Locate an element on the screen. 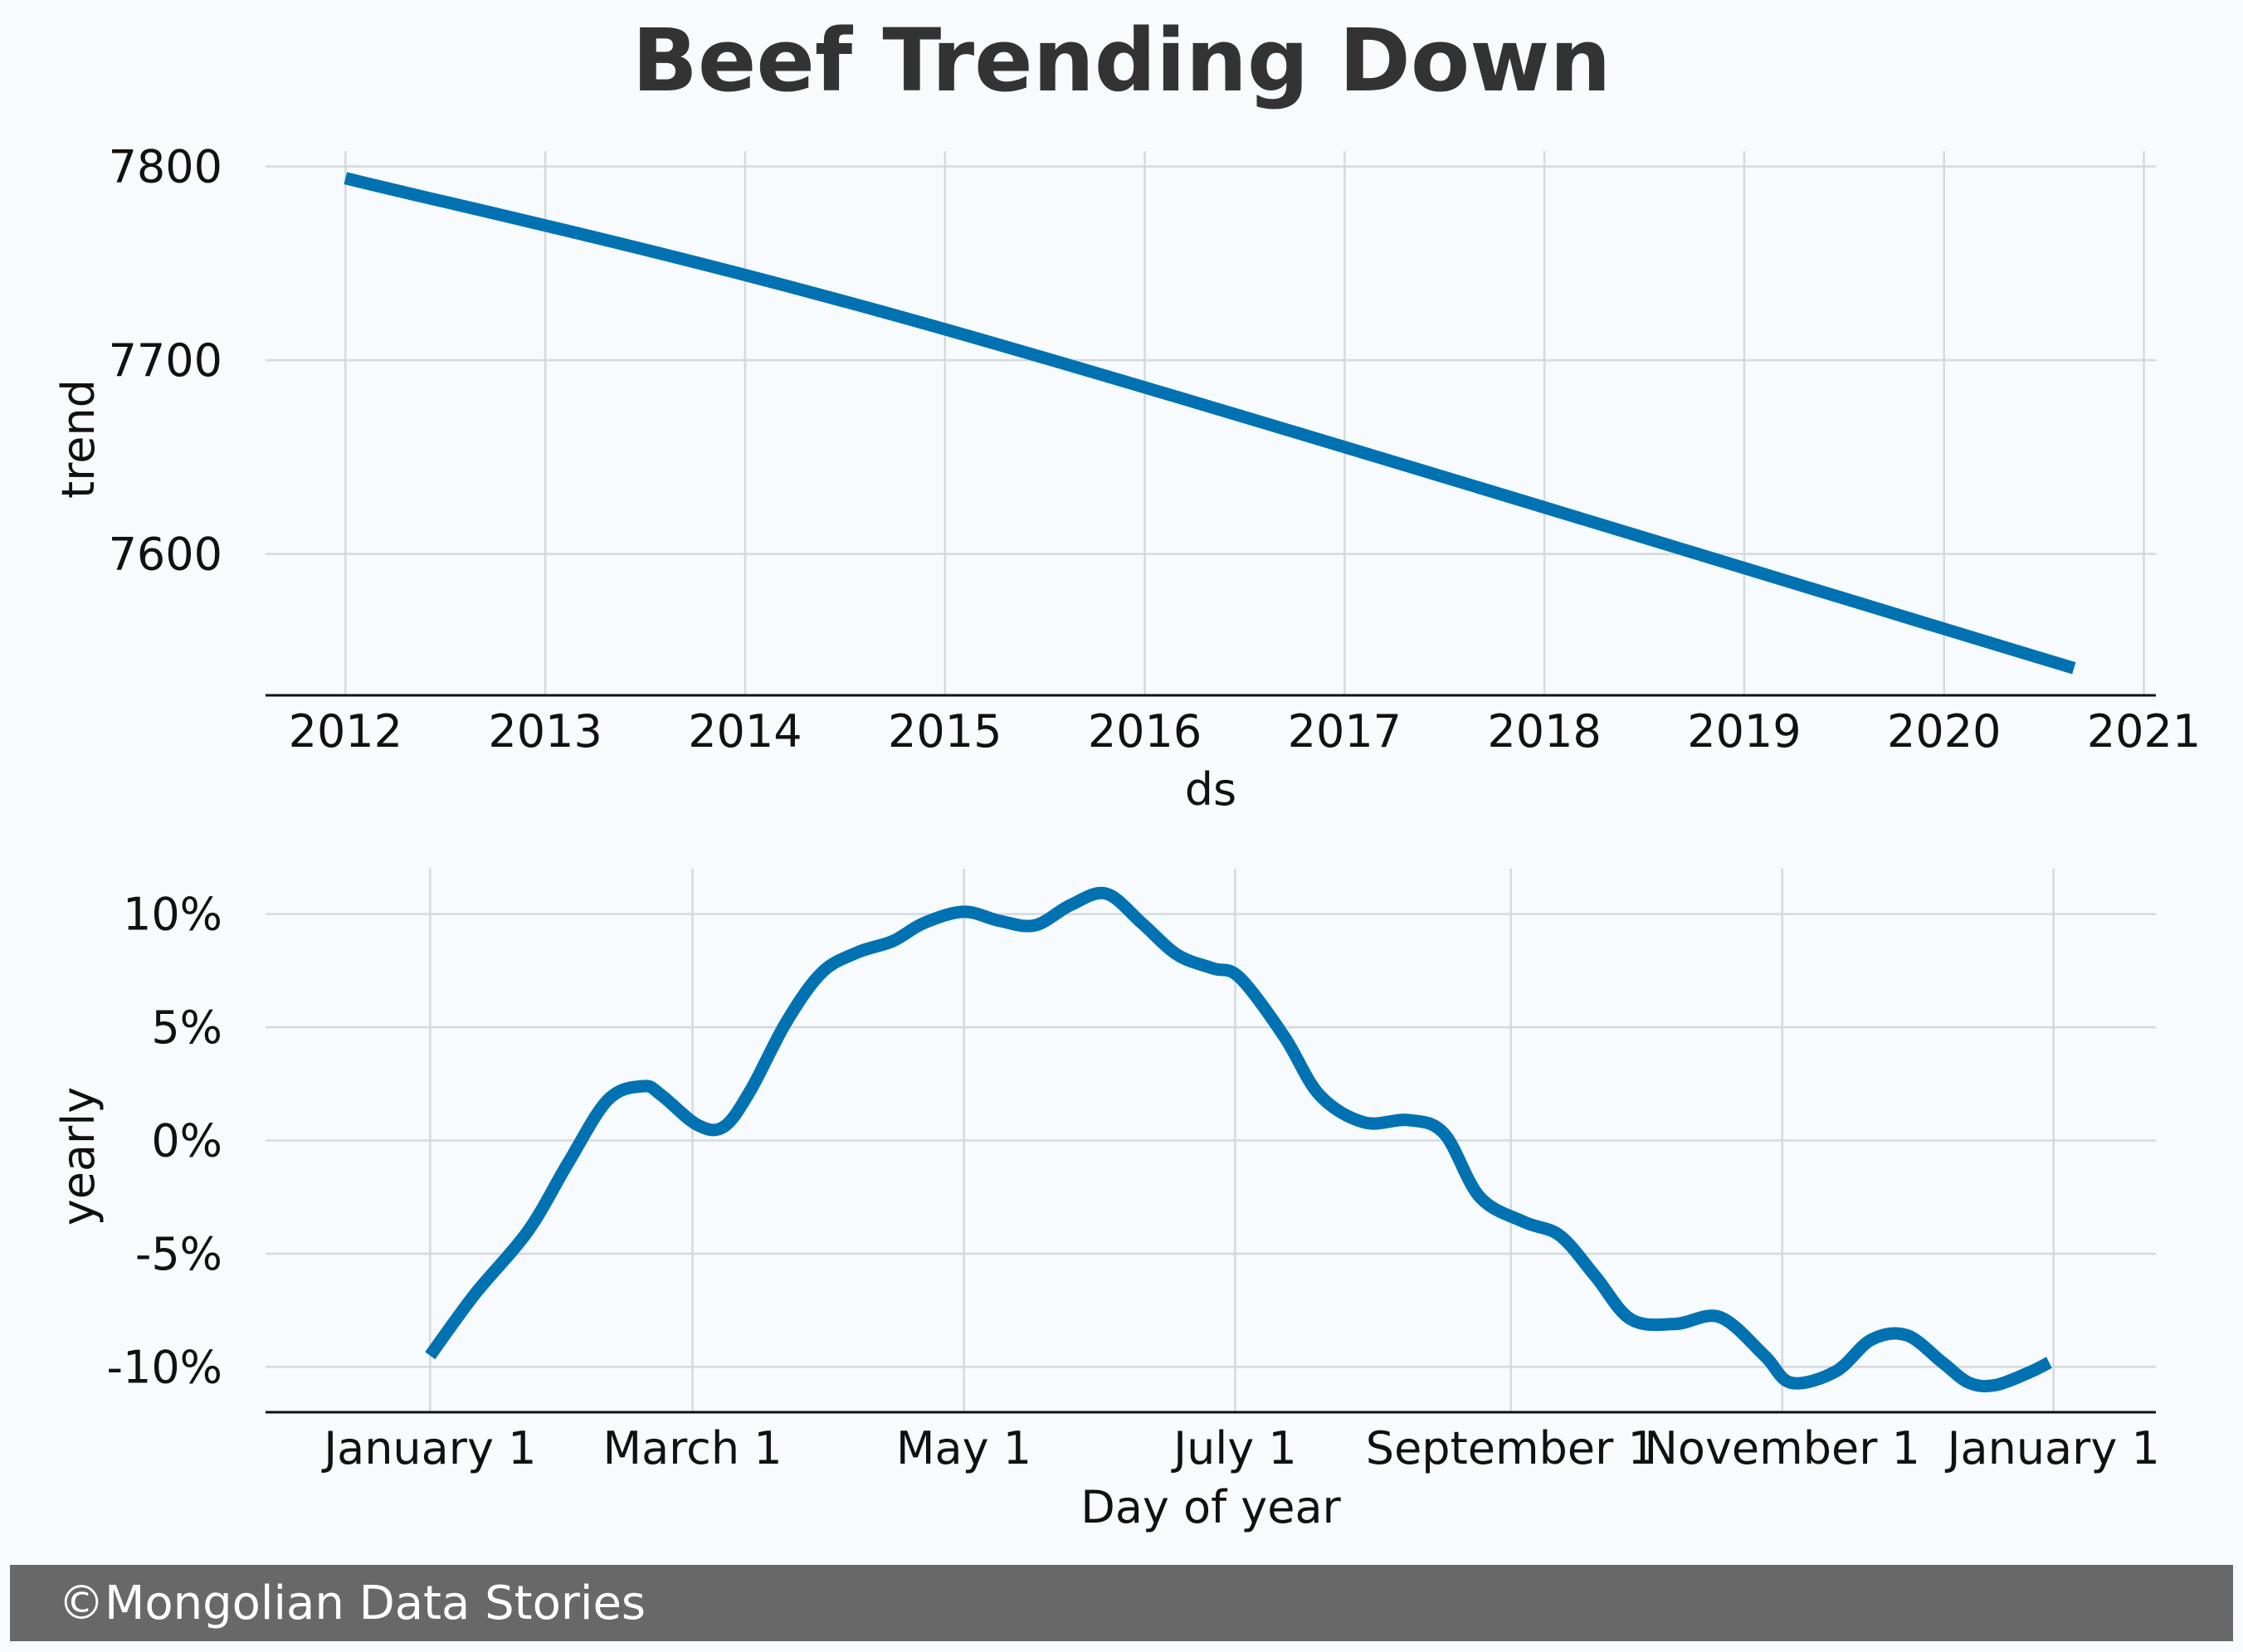  footer-text: ©Mongolian Data Stories is located at coordinates (352, 1603).